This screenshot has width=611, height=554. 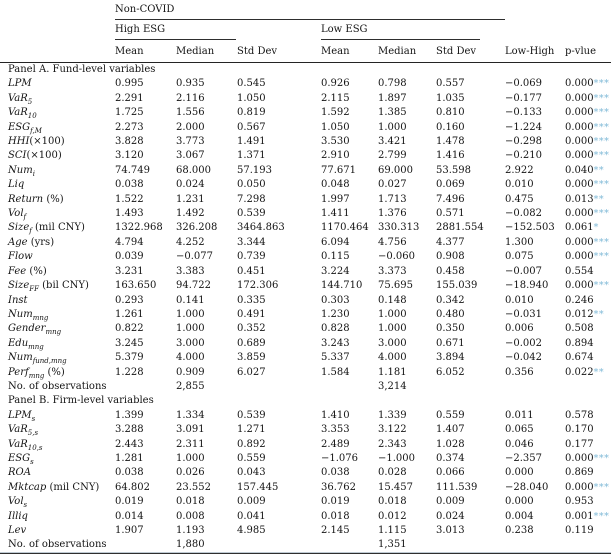 I want to click on low-stddev: 4.377, so click(x=450, y=242).